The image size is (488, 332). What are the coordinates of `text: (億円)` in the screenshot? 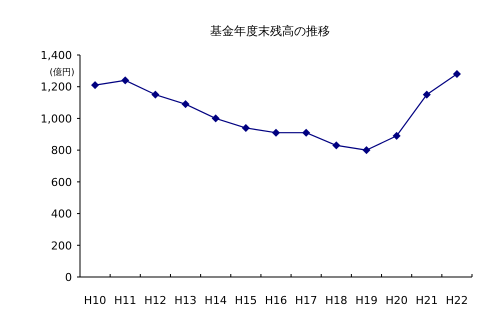 It's located at (62, 72).